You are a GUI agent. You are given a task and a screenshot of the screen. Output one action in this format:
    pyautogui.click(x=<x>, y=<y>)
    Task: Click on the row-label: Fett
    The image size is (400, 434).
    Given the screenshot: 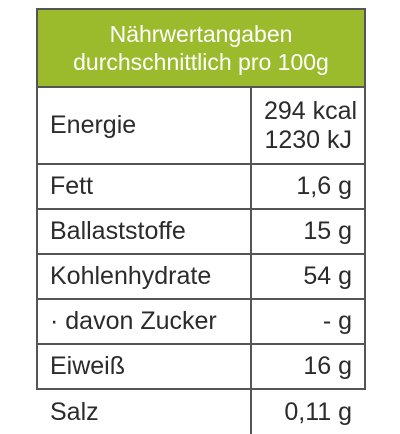 What is the action you would take?
    pyautogui.click(x=145, y=187)
    